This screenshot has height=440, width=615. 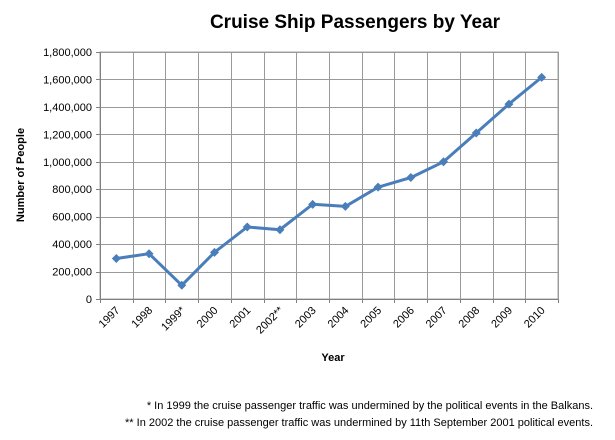 I want to click on x-tick-label: 2003, so click(x=306, y=318).